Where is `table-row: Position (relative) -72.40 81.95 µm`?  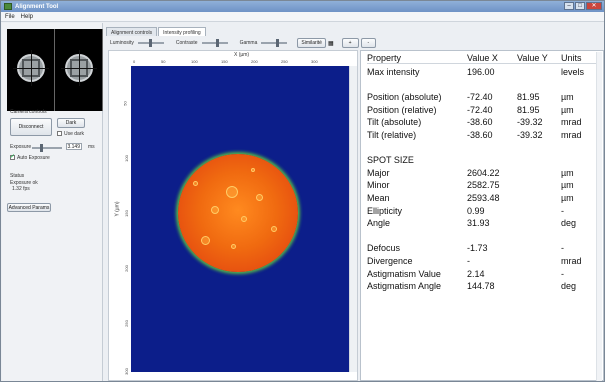
table-row: Position (relative) -72.40 81.95 µm is located at coordinates (484, 110).